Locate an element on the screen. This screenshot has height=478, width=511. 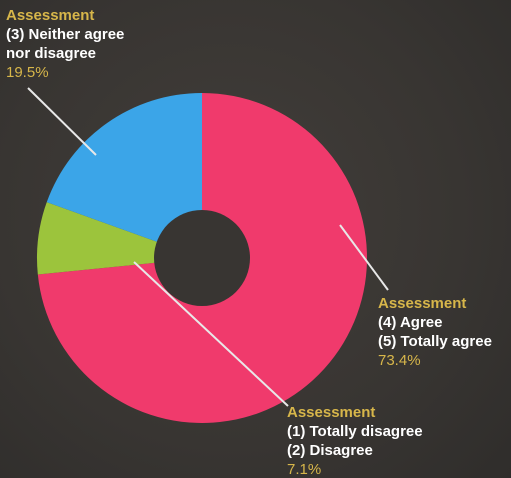
callout-line: (2) Disagree is located at coordinates (330, 450).